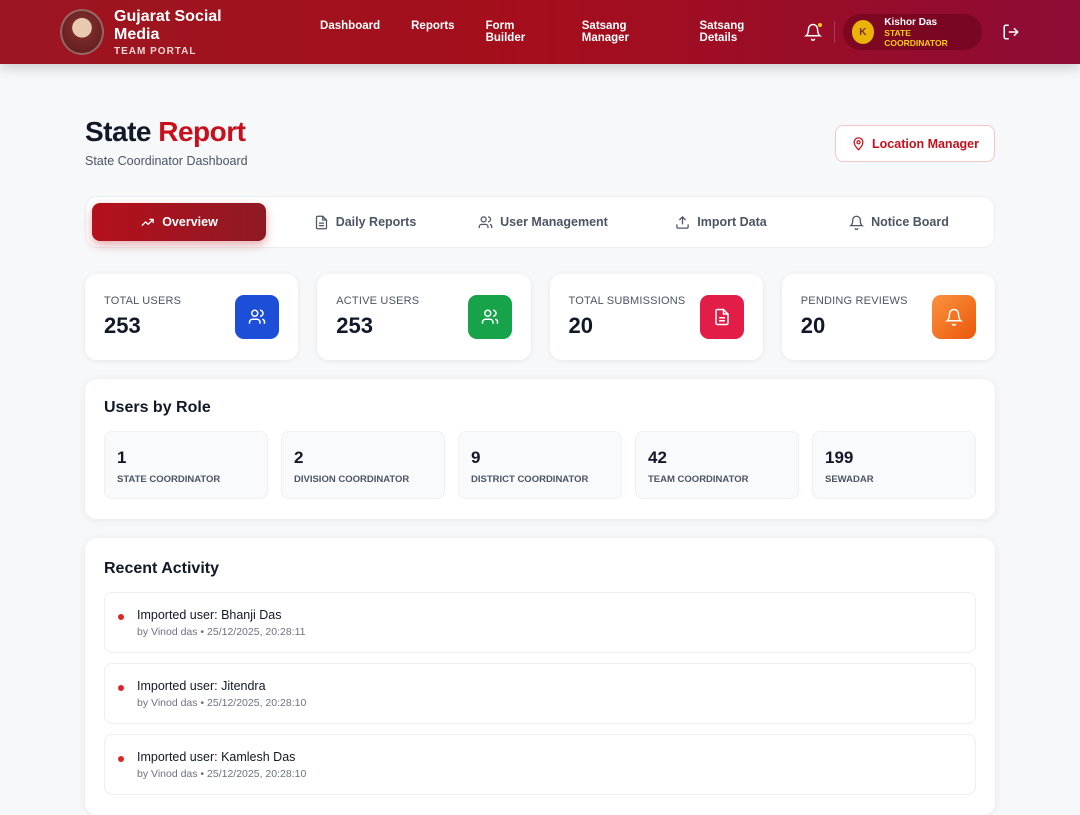 The width and height of the screenshot is (1080, 815). What do you see at coordinates (165, 131) in the screenshot?
I see `page-title: State Report` at bounding box center [165, 131].